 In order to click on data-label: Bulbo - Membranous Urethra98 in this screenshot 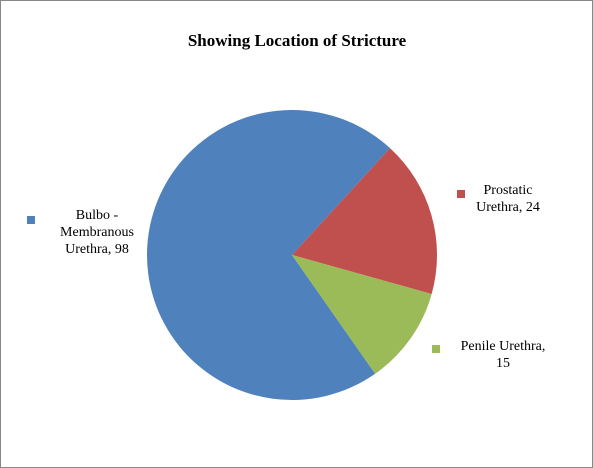, I will do `click(97, 232)`.